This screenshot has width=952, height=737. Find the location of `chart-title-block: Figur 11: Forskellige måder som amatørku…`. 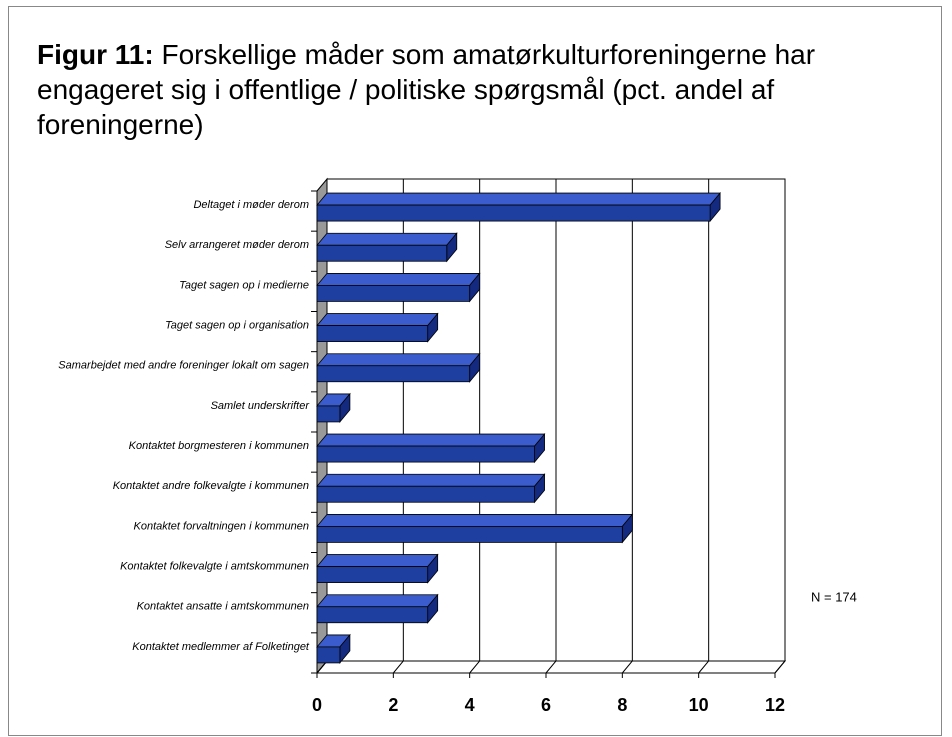

chart-title-block: Figur 11: Forskellige måder som amatørku… is located at coordinates (482, 89).